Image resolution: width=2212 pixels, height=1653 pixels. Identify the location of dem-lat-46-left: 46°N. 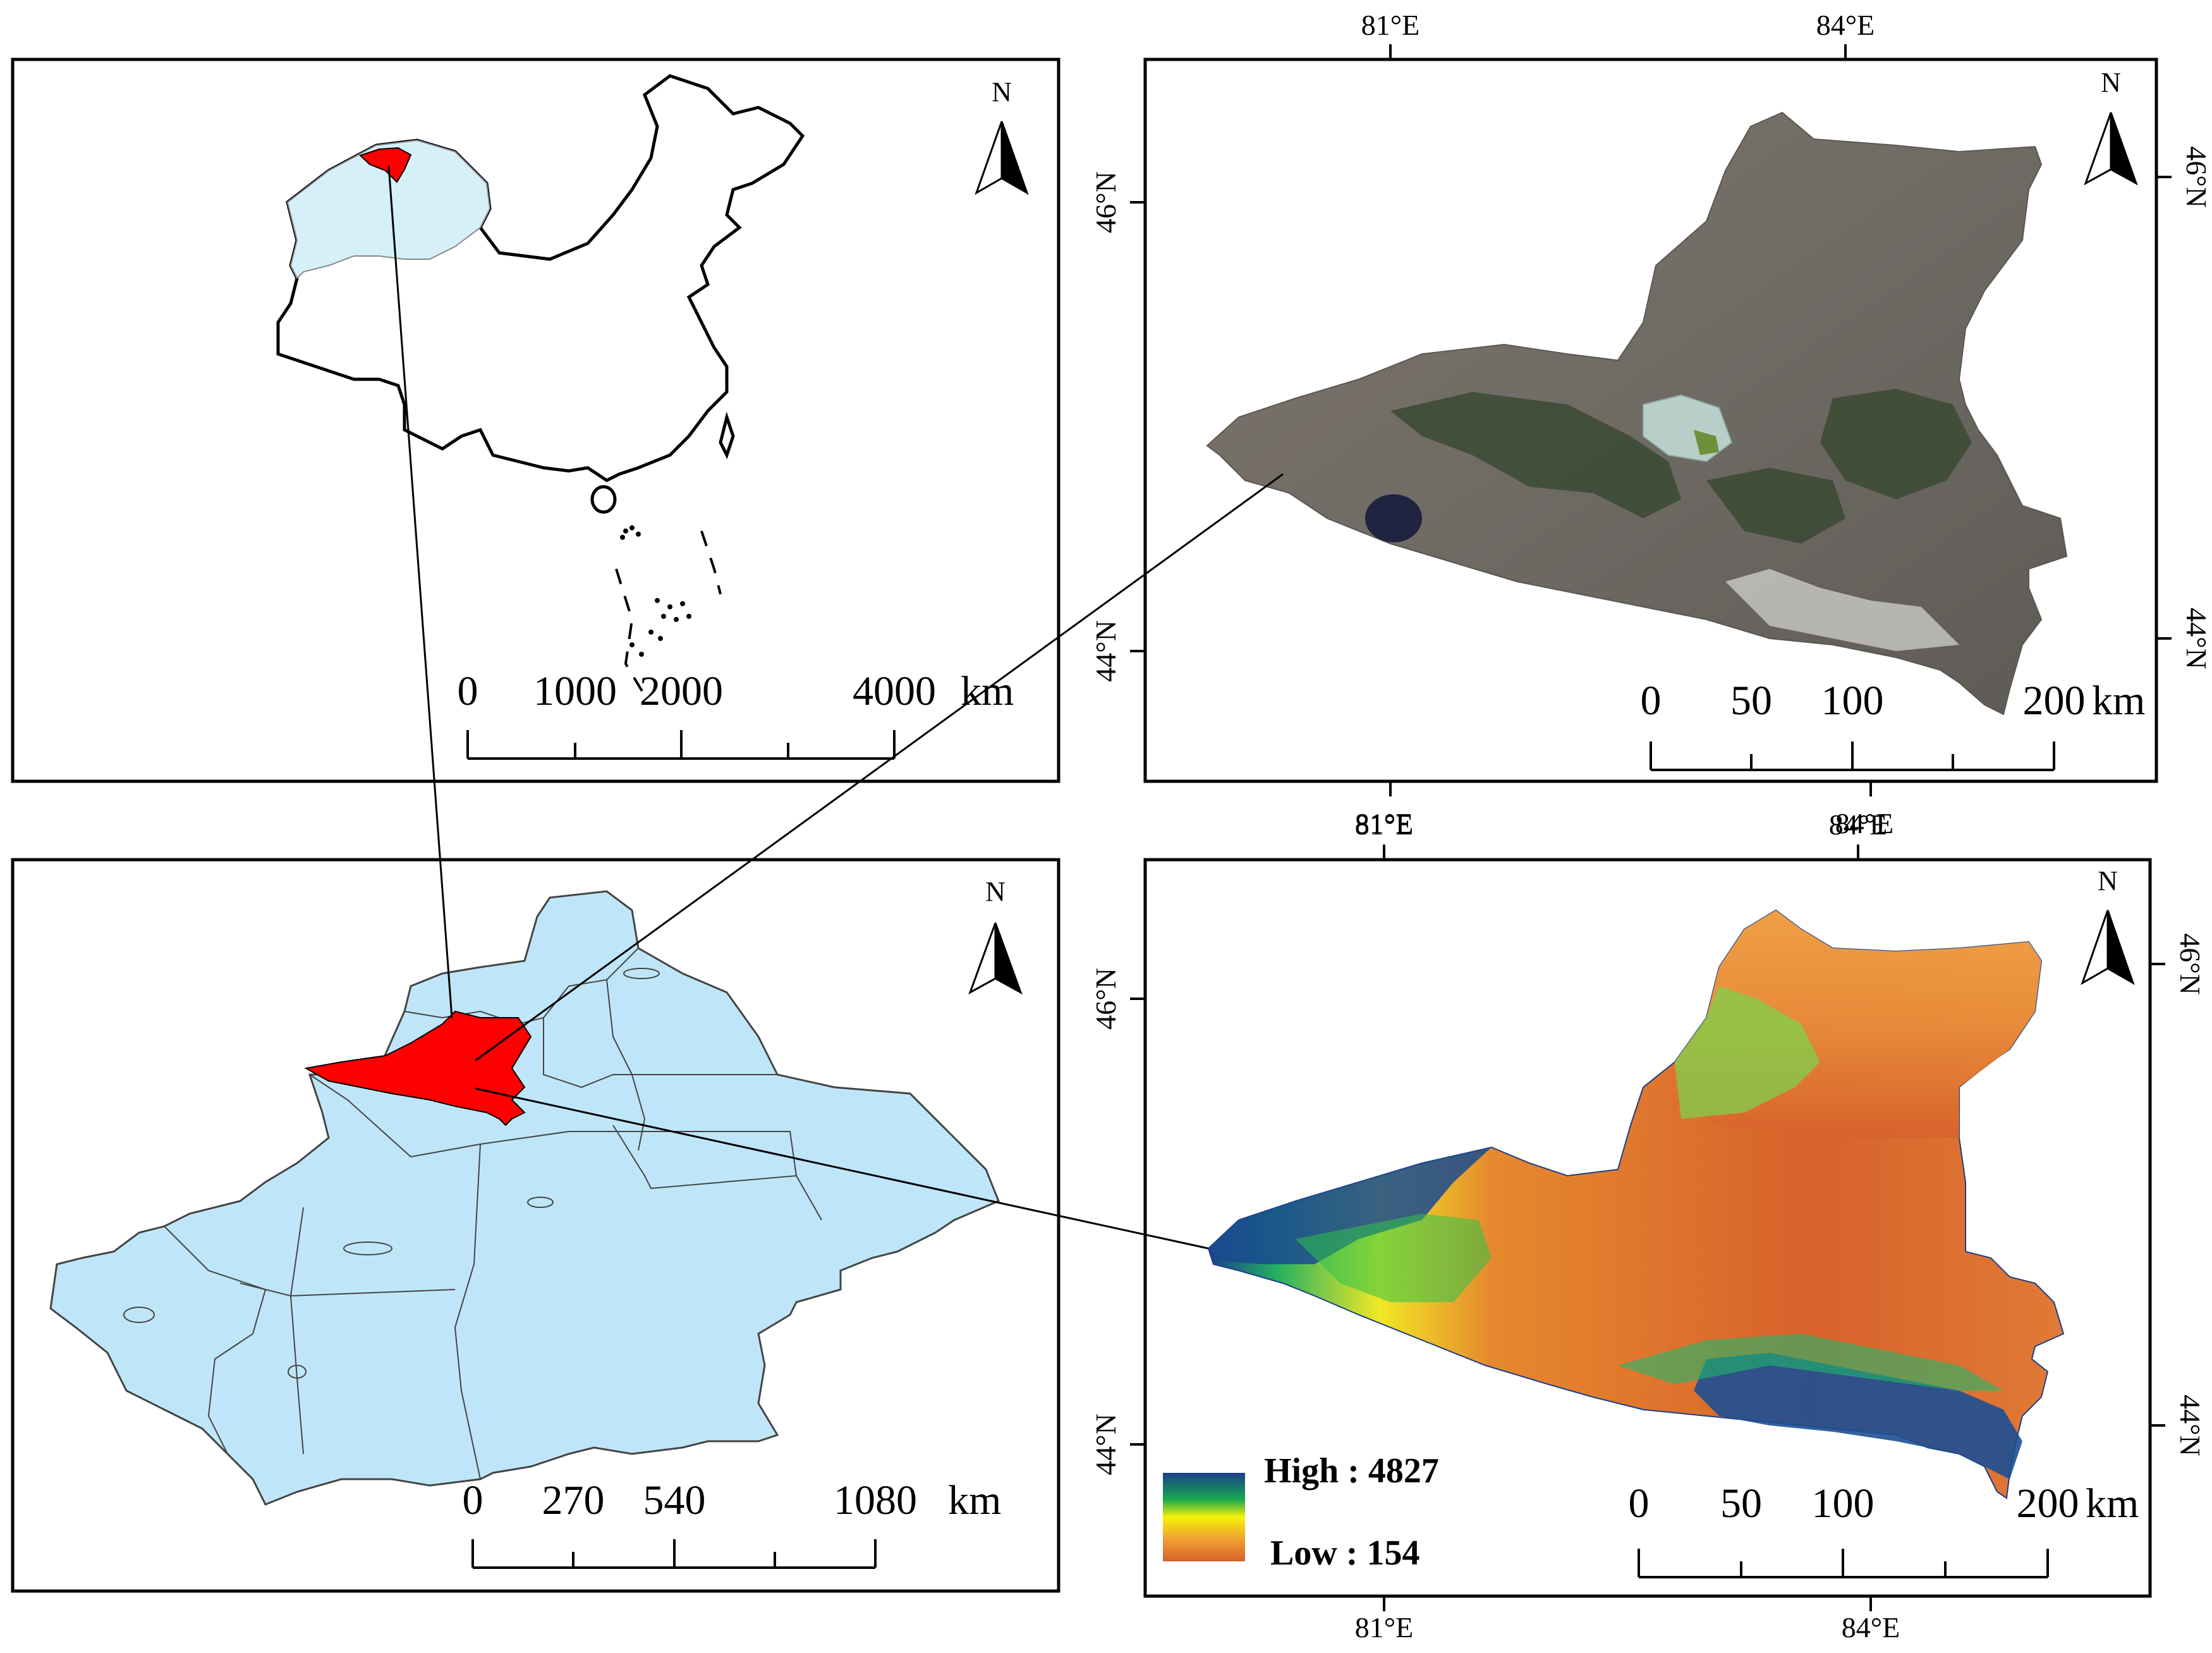
(1106, 999).